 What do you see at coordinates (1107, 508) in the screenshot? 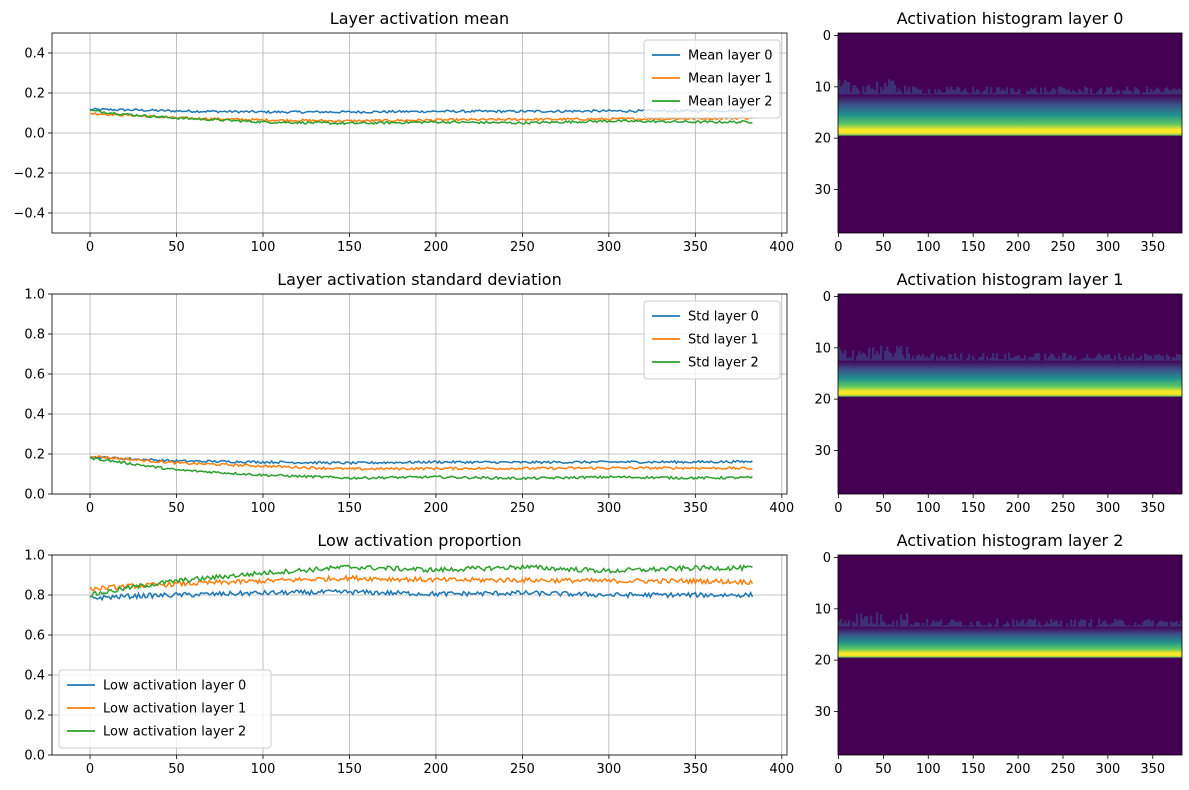
I see `hist1-xtick-label: 300` at bounding box center [1107, 508].